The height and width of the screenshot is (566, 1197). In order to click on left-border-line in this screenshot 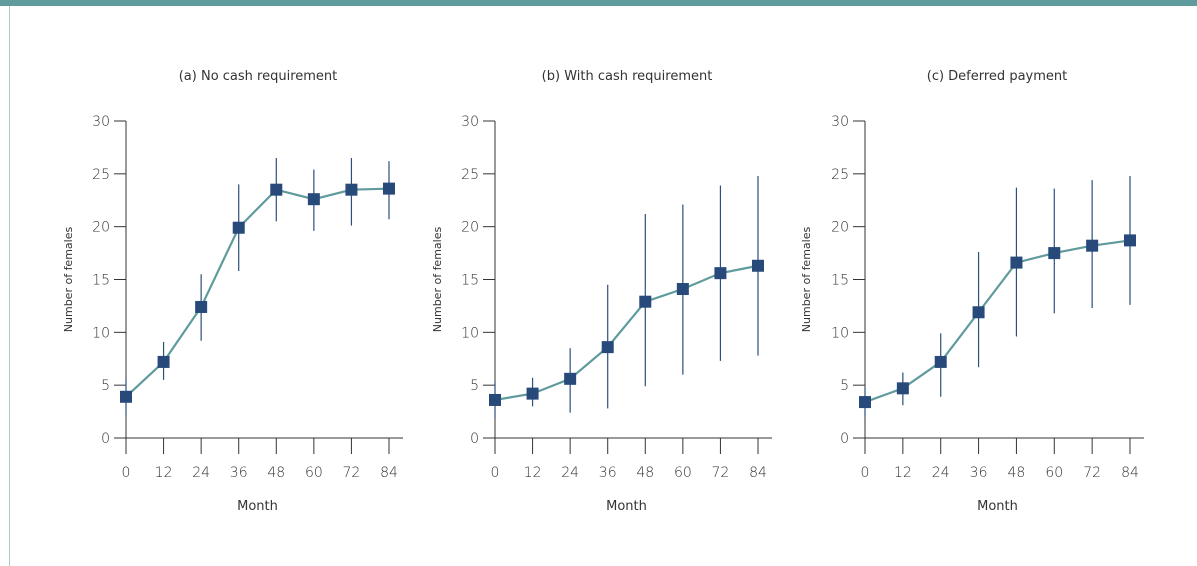, I will do `click(9, 286)`.